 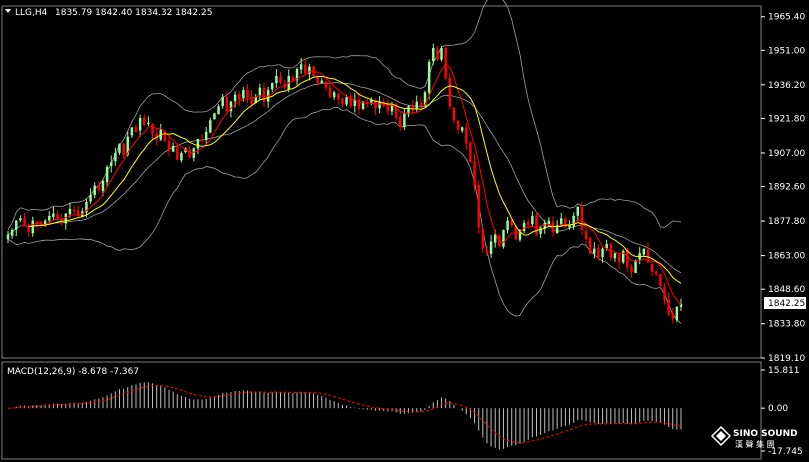 What do you see at coordinates (765, 434) in the screenshot?
I see `logo-text: SINO SOUND` at bounding box center [765, 434].